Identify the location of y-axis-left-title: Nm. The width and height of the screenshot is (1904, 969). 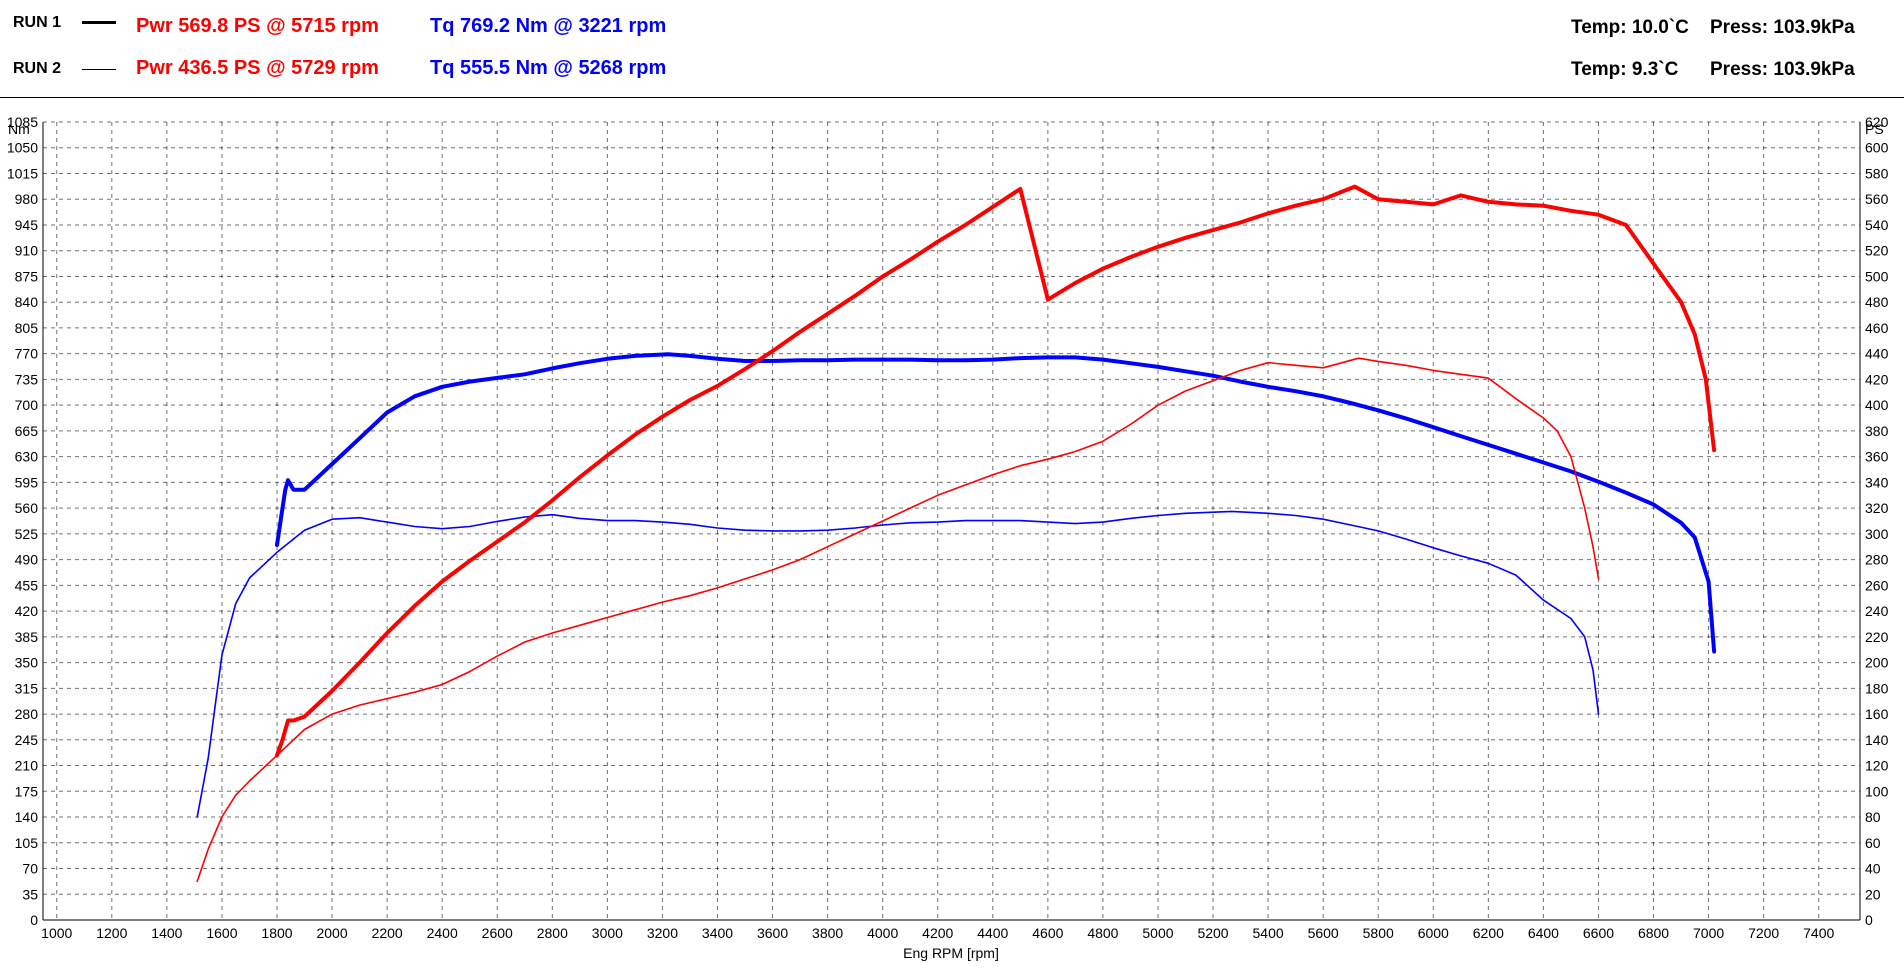
(19, 129).